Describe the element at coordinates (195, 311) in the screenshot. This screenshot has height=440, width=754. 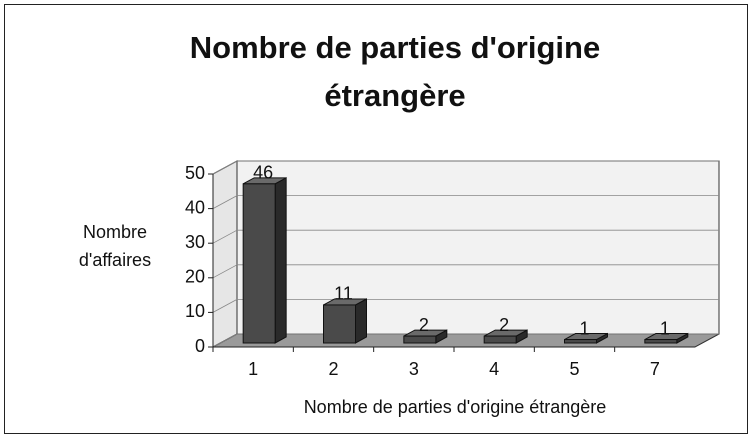
I see `y-tick-label: 10` at that location.